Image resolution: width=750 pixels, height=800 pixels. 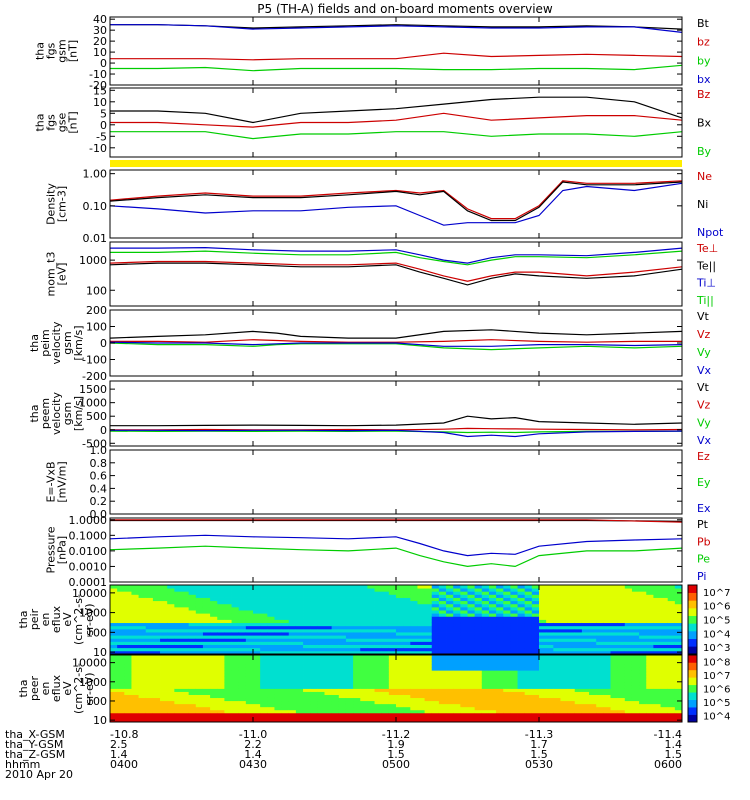 I want to click on y-tick-label: 0.0001, so click(x=88, y=582).